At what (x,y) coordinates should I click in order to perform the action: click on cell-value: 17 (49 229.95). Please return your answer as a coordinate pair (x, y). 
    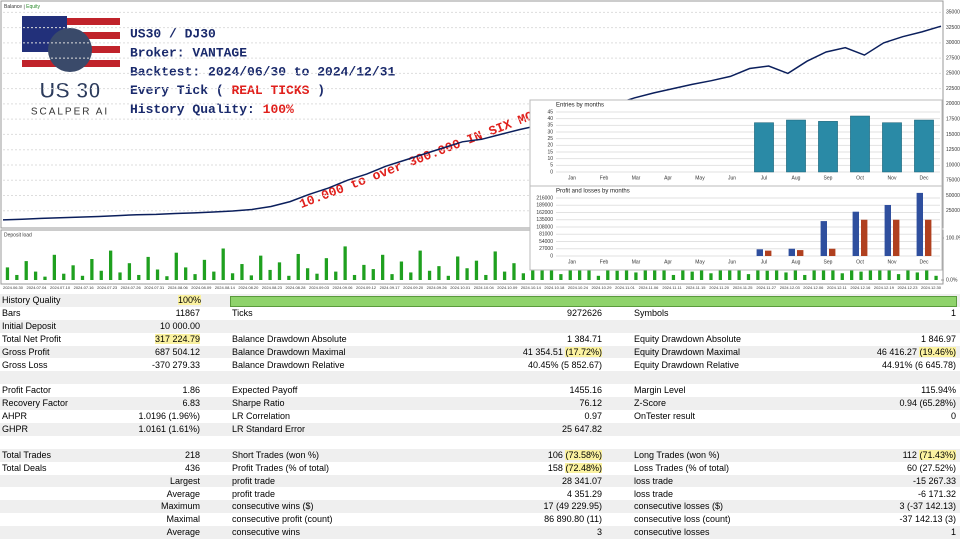
    Looking at the image, I should click on (572, 506).